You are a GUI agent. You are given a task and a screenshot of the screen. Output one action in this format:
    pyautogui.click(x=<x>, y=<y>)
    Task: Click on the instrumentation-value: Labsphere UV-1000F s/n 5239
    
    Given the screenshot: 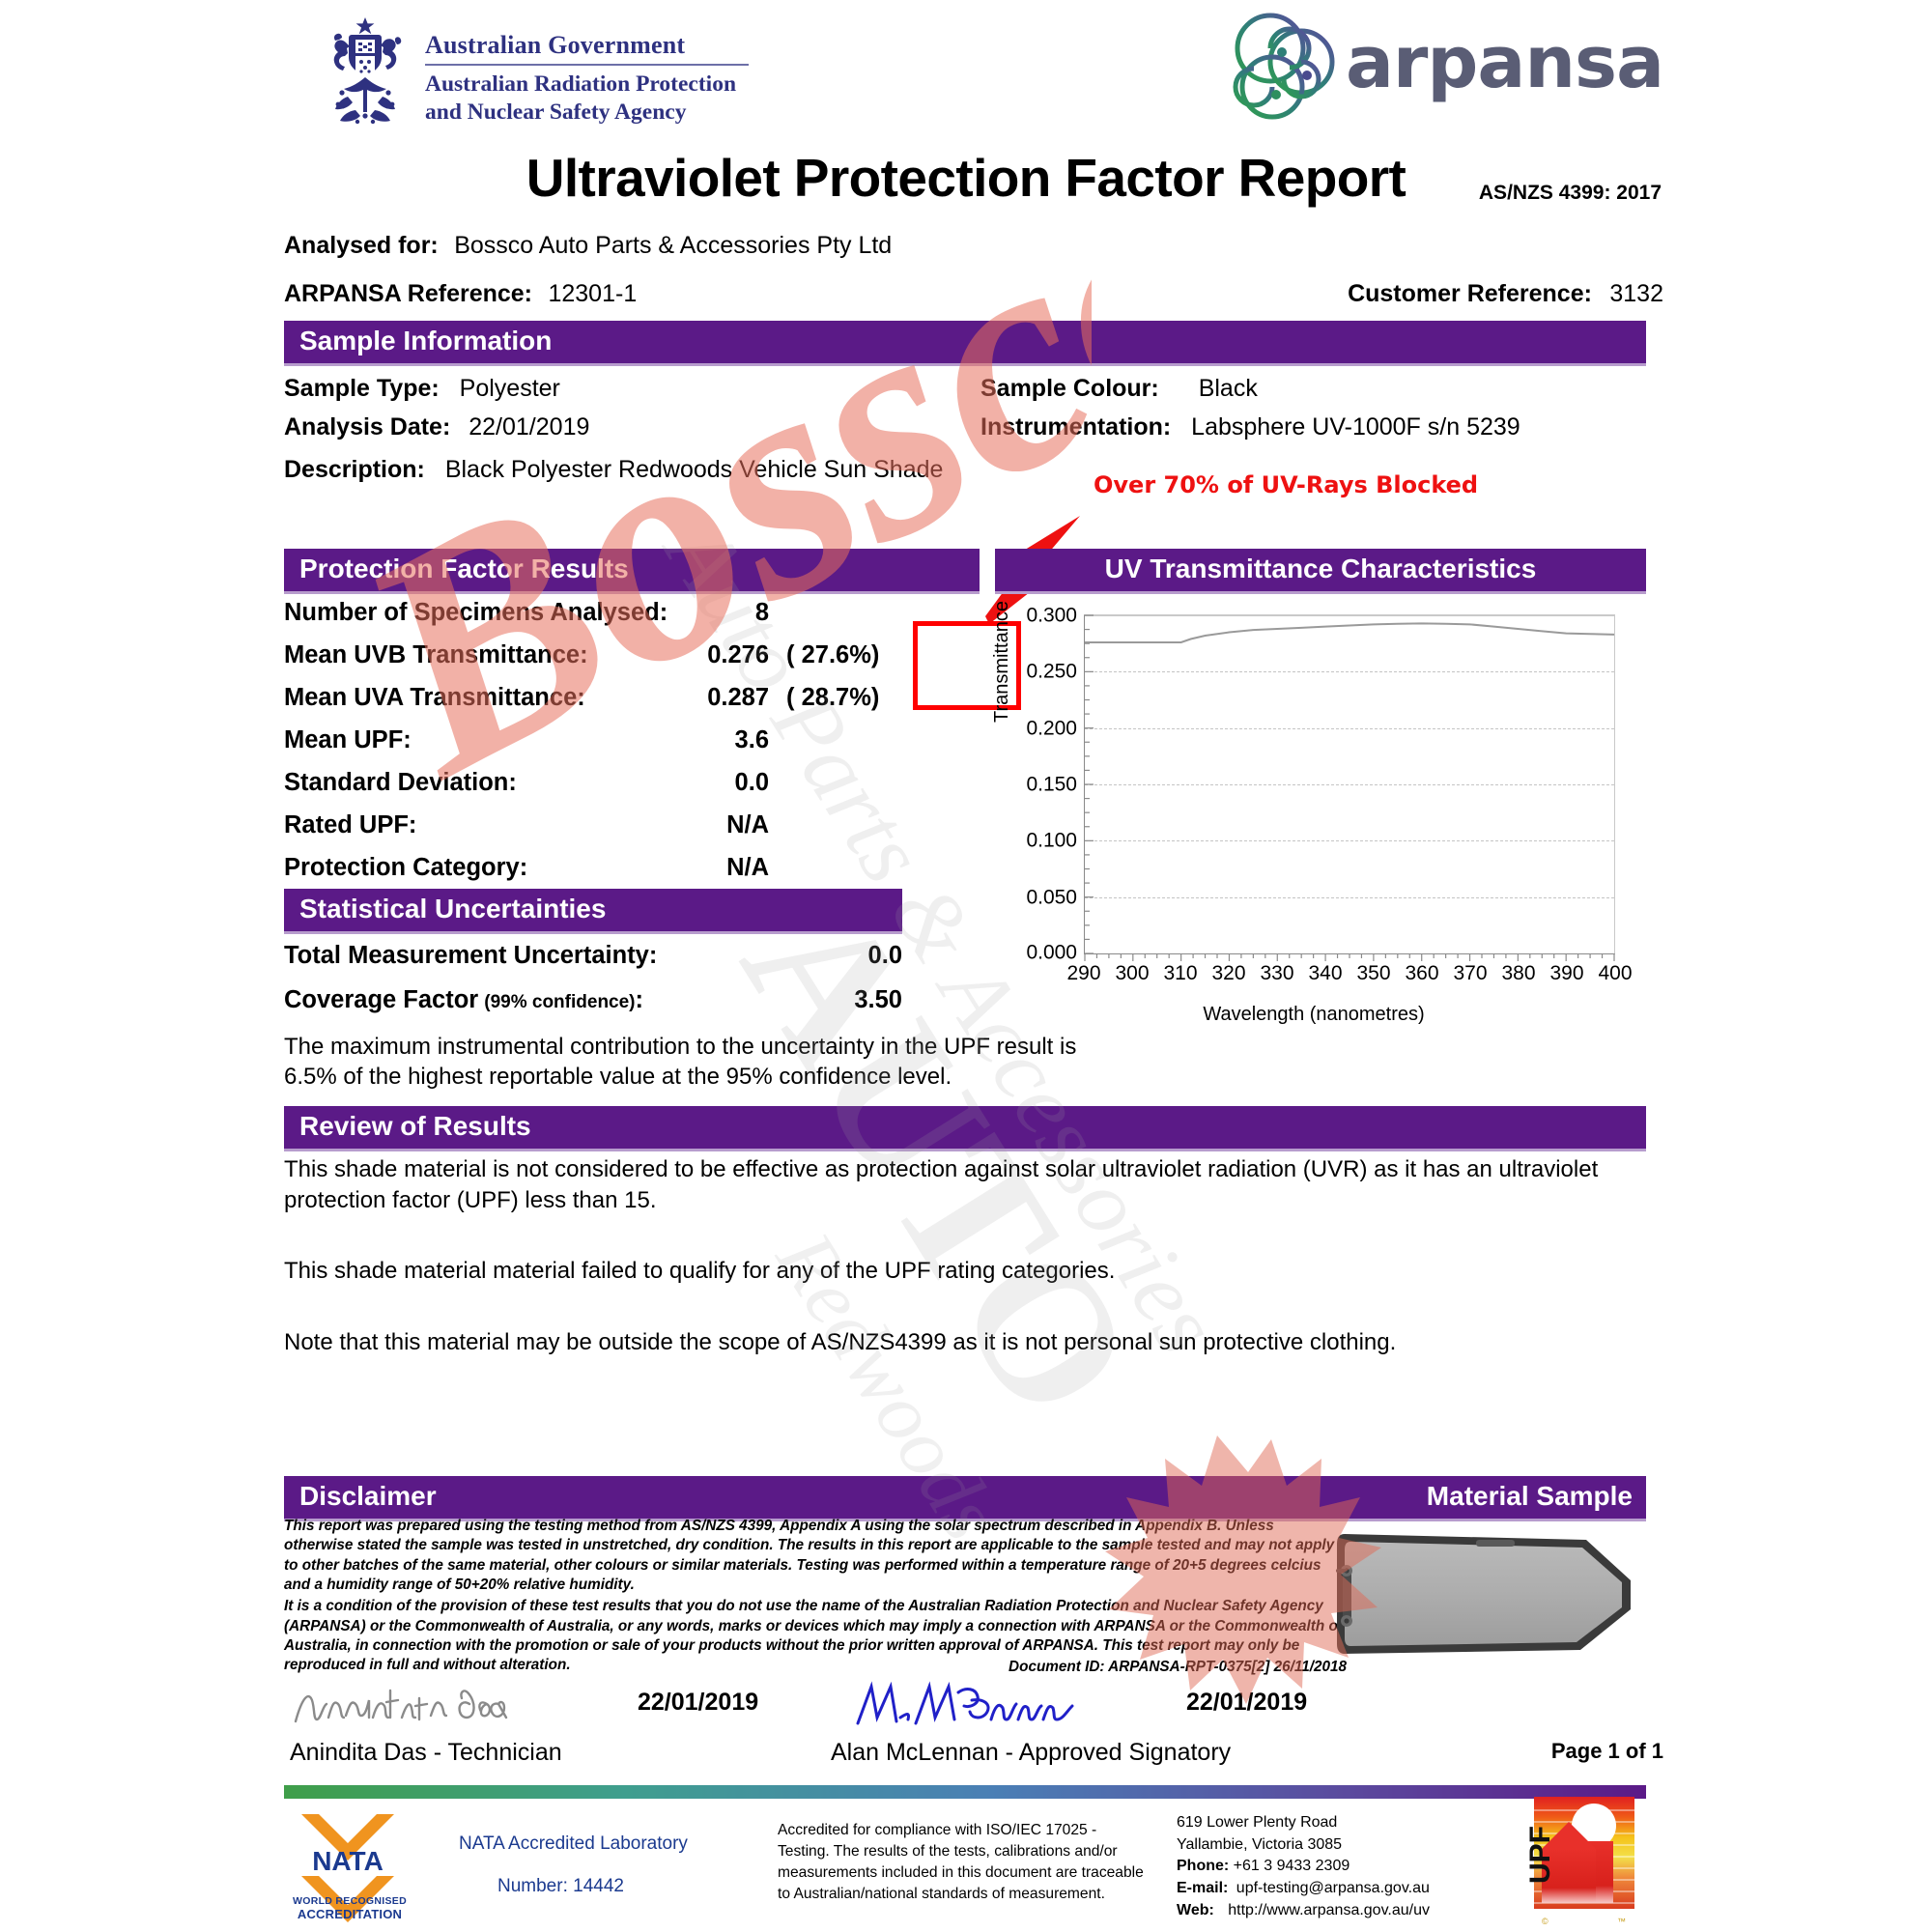 What is the action you would take?
    pyautogui.click(x=1355, y=426)
    